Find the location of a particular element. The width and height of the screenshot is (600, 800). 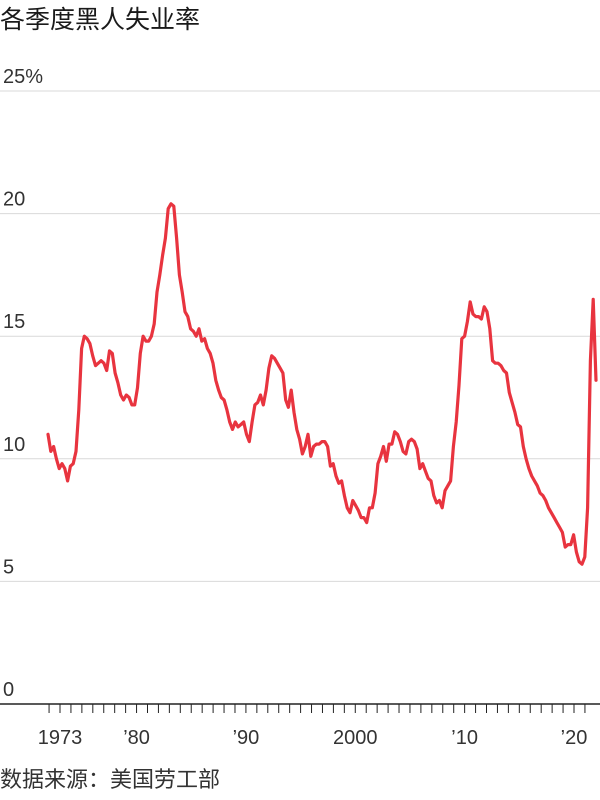

chart-title: 各季度黑人失业率 is located at coordinates (100, 19).